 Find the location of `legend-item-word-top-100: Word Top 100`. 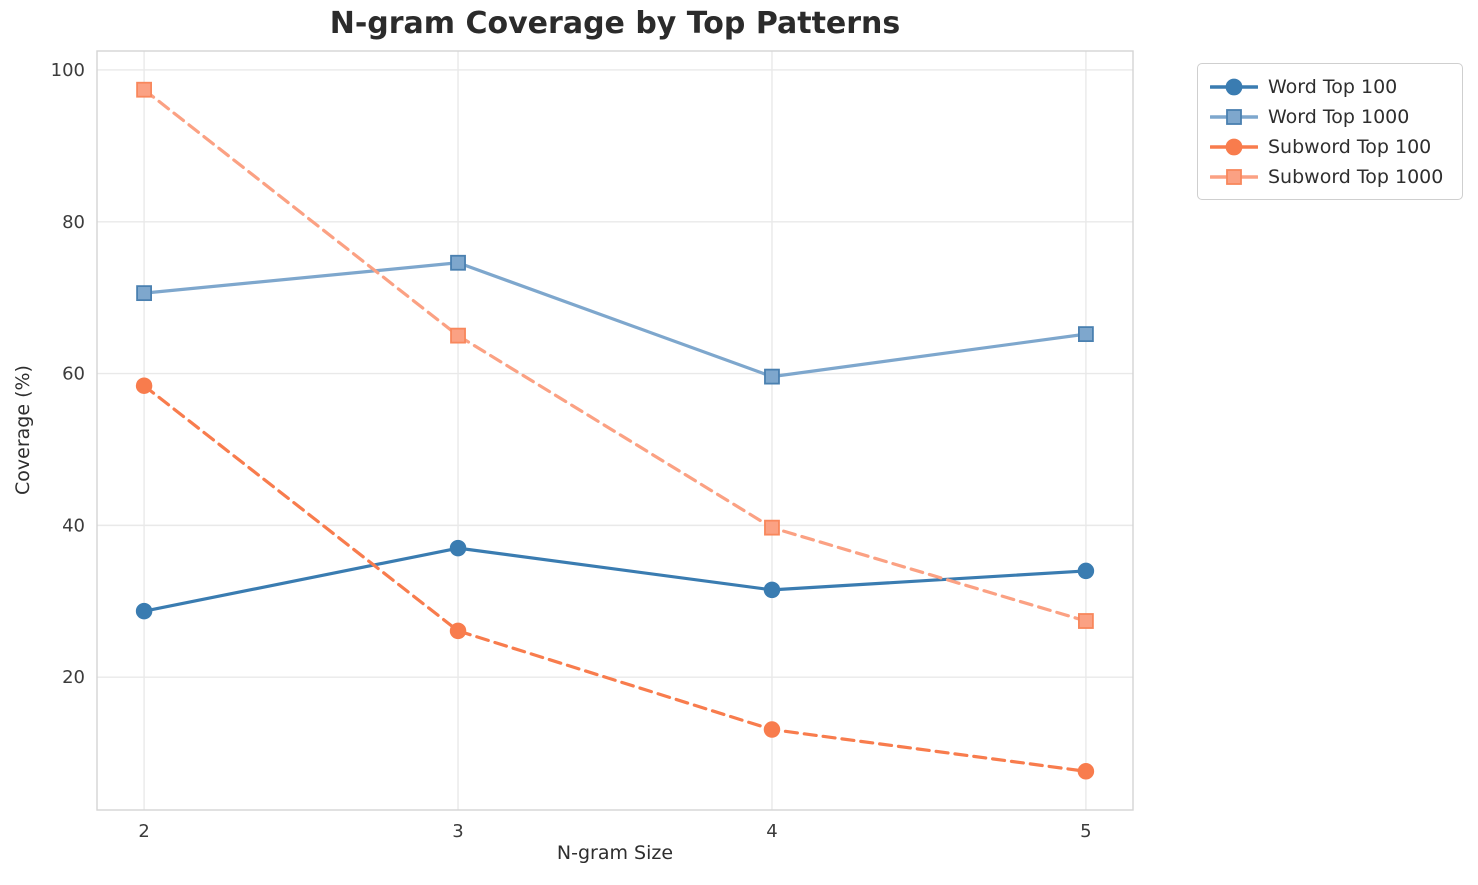

legend-item-word-top-100: Word Top 100 is located at coordinates (1330, 86).